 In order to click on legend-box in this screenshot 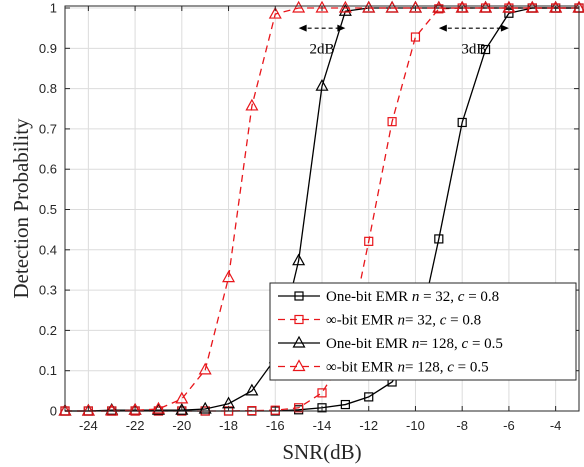, I will do `click(423, 331)`.